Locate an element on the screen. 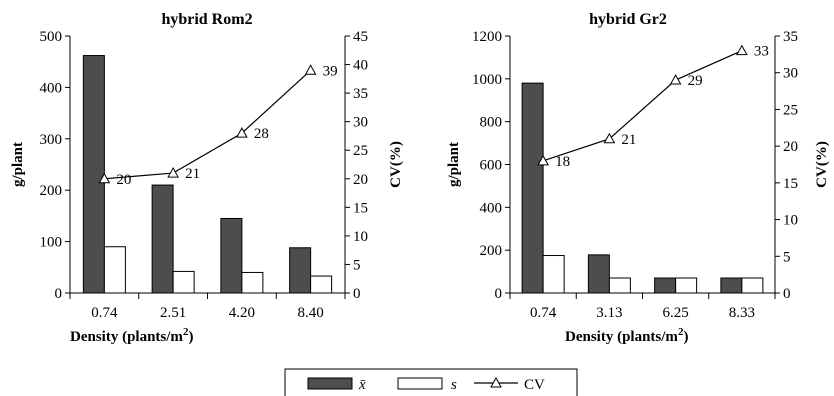 The width and height of the screenshot is (834, 396). cv-data-label: 39 is located at coordinates (330, 71).